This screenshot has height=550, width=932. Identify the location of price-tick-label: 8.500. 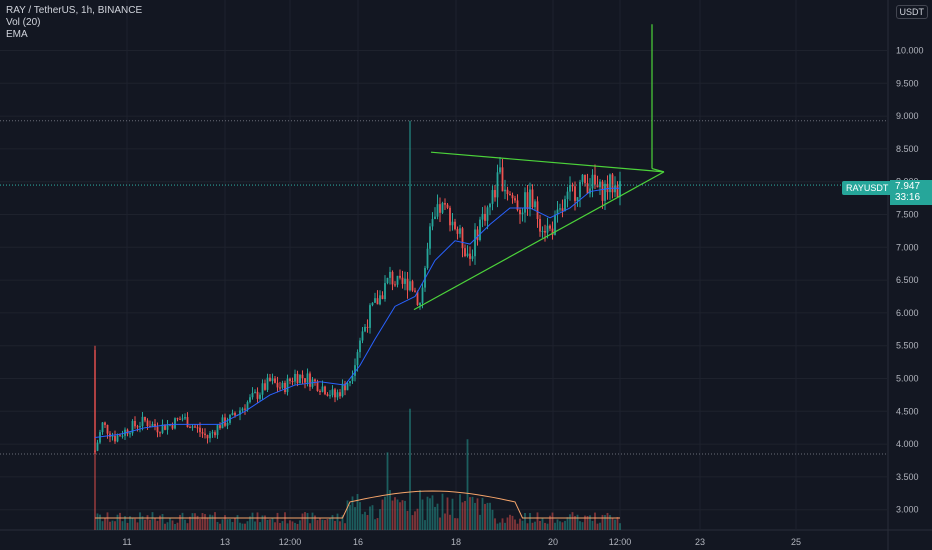
(907, 149).